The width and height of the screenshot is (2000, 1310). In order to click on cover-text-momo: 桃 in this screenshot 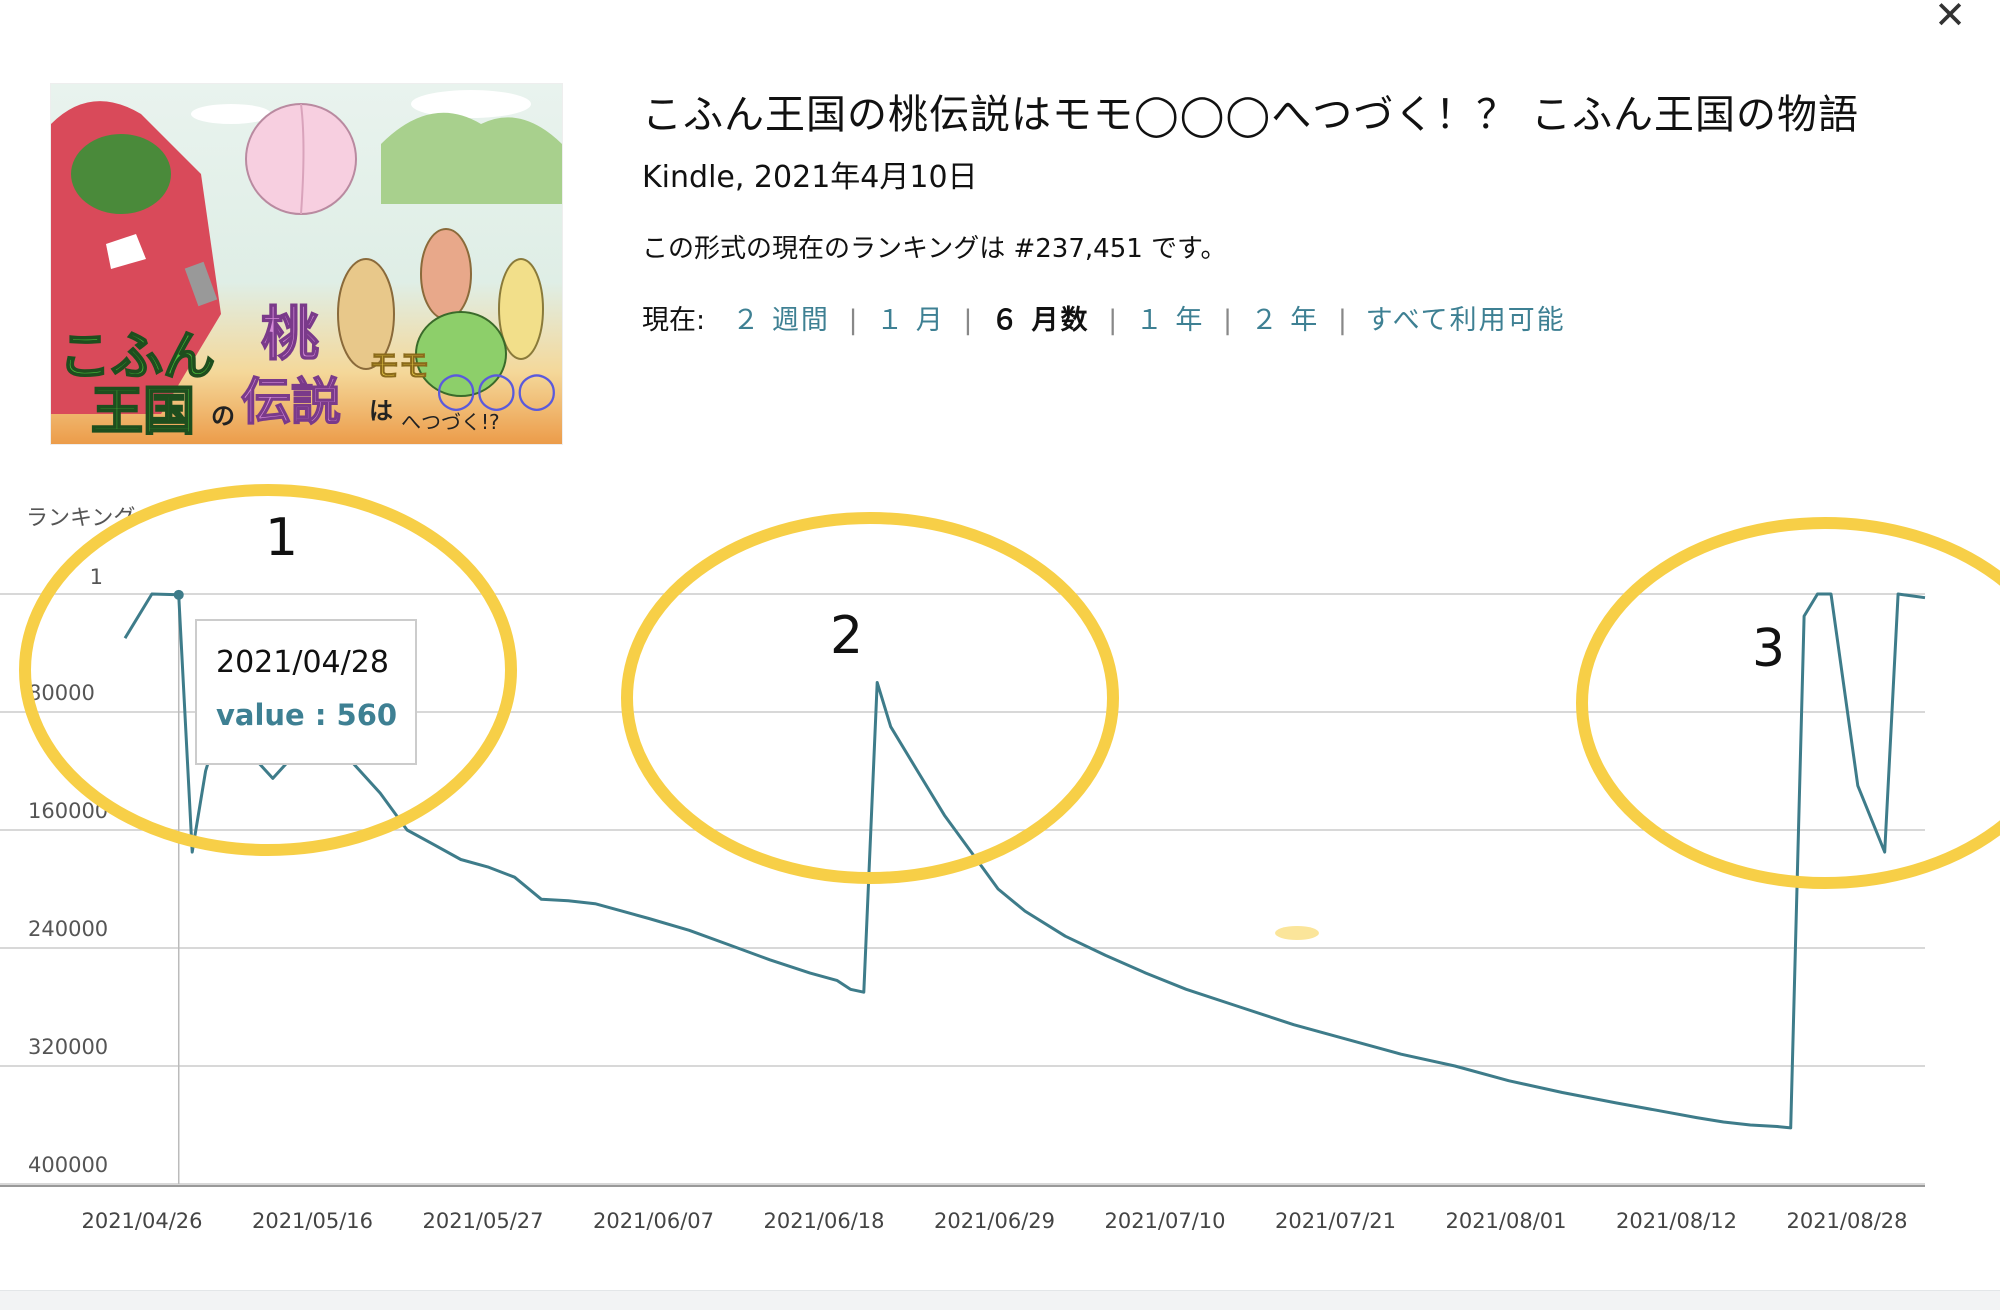, I will do `click(290, 334)`.